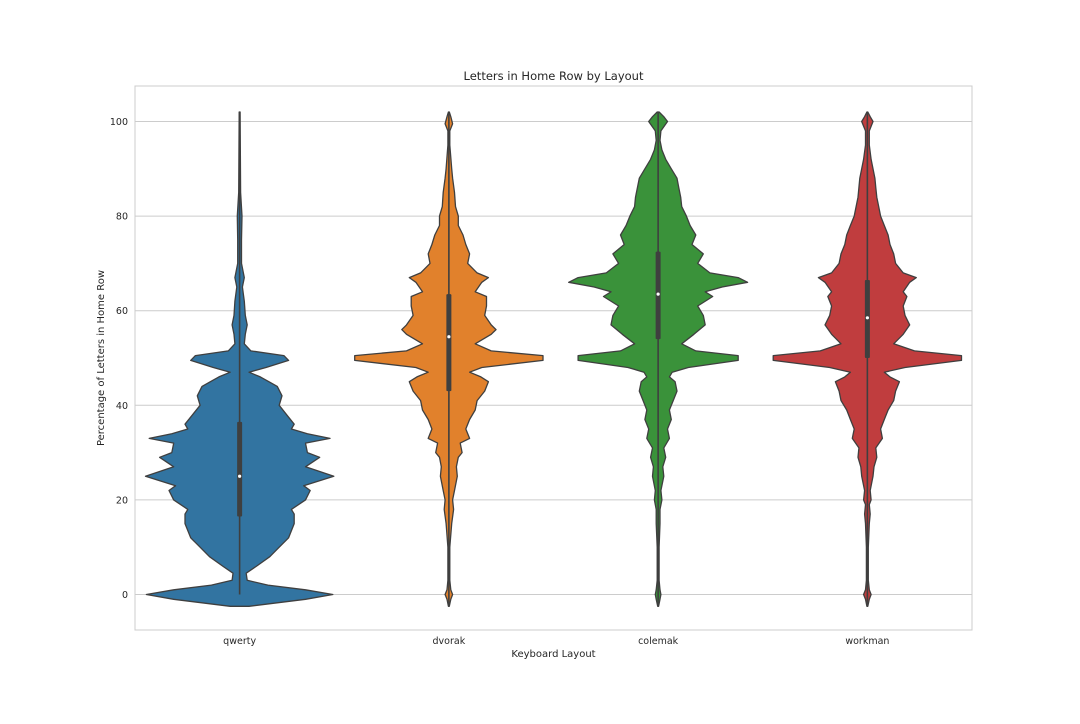 Image resolution: width=1080 pixels, height=724 pixels. I want to click on y-tick-label: 0, so click(125, 595).